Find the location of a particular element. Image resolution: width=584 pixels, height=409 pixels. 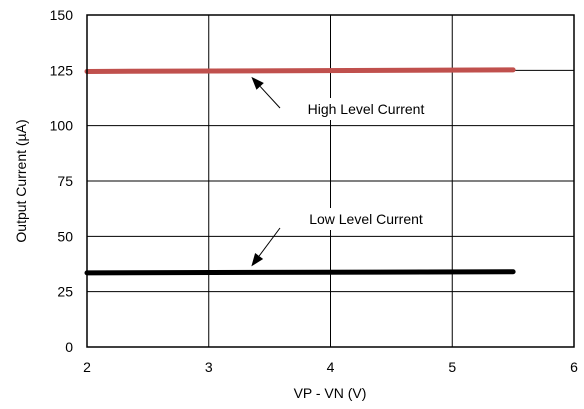

annotation-low-level-current: Low Level Current is located at coordinates (366, 219).